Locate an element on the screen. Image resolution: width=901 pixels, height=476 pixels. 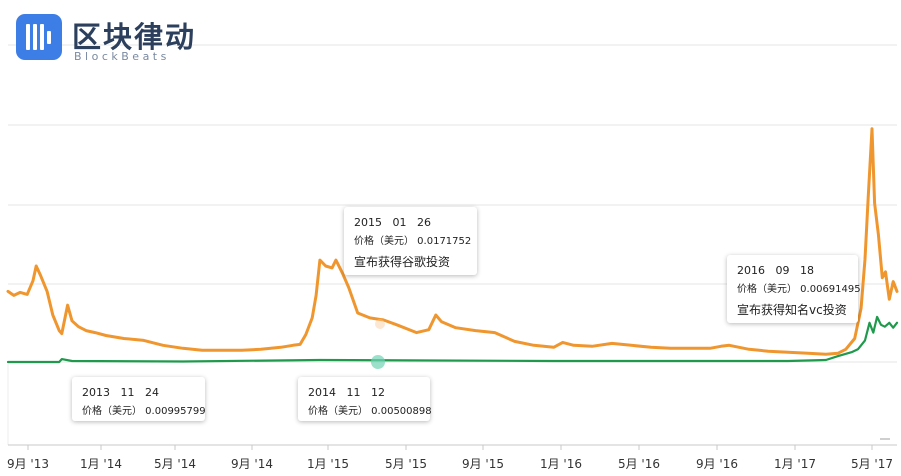
tooltip-note: 宣布获得谷歌投资 is located at coordinates (402, 262).